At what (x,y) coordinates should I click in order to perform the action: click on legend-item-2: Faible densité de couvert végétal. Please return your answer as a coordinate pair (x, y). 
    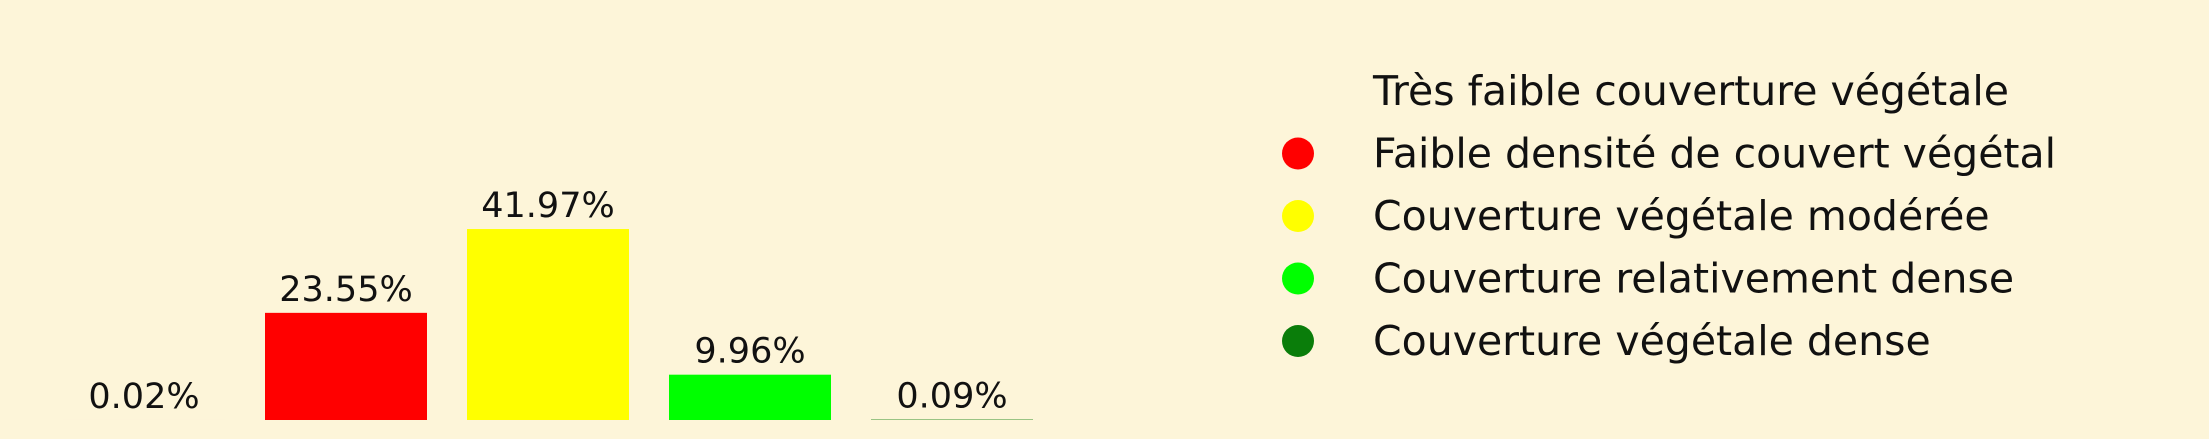
    Looking at the image, I should click on (1669, 154).